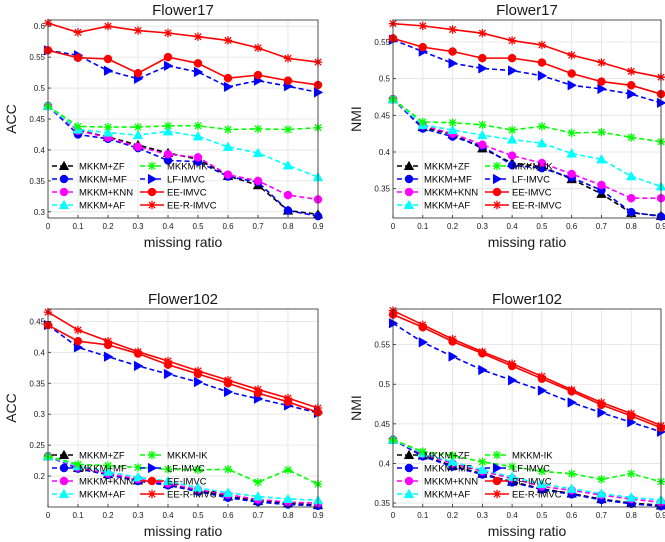  I want to click on legend-label: MKKM+ZF, so click(447, 166).